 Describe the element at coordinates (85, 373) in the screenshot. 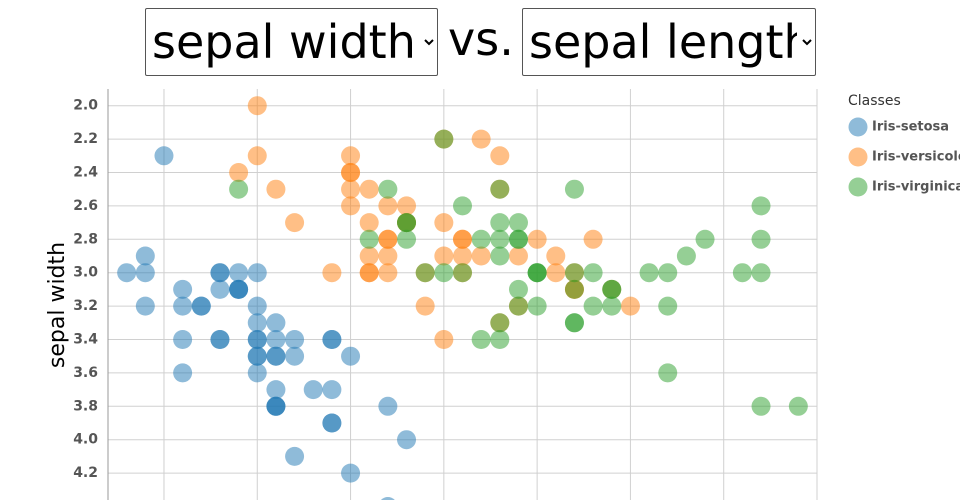

I see `y-tick-label: 3.6` at that location.